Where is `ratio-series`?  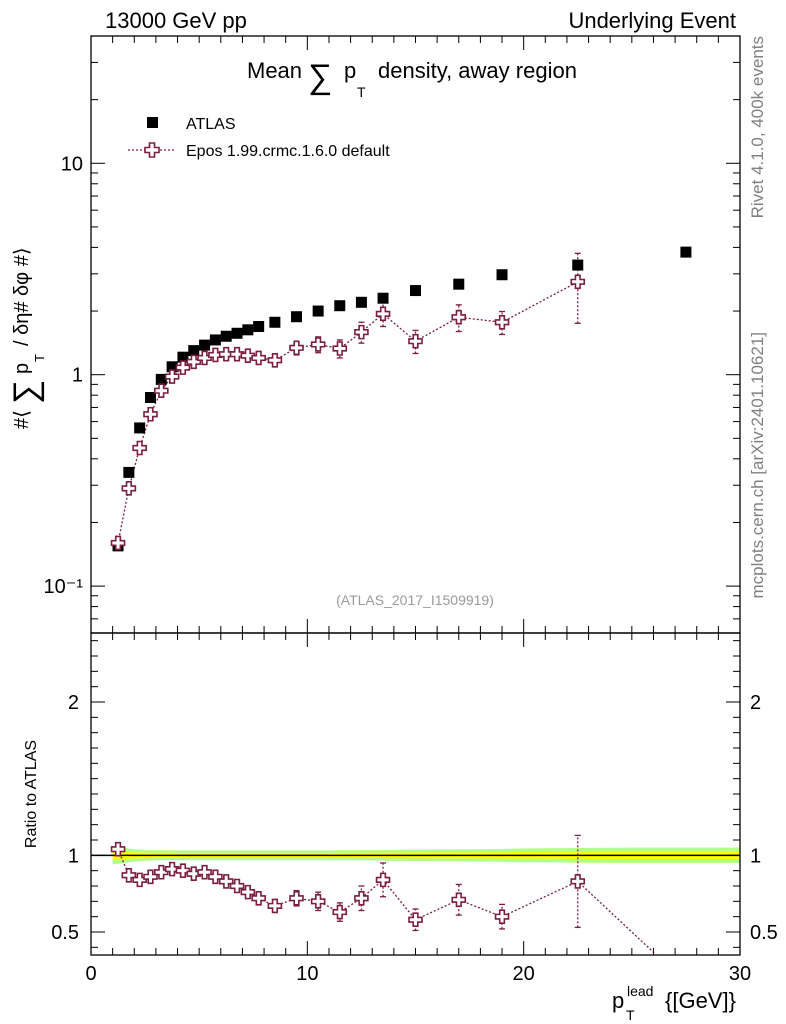
ratio-series is located at coordinates (384, 894).